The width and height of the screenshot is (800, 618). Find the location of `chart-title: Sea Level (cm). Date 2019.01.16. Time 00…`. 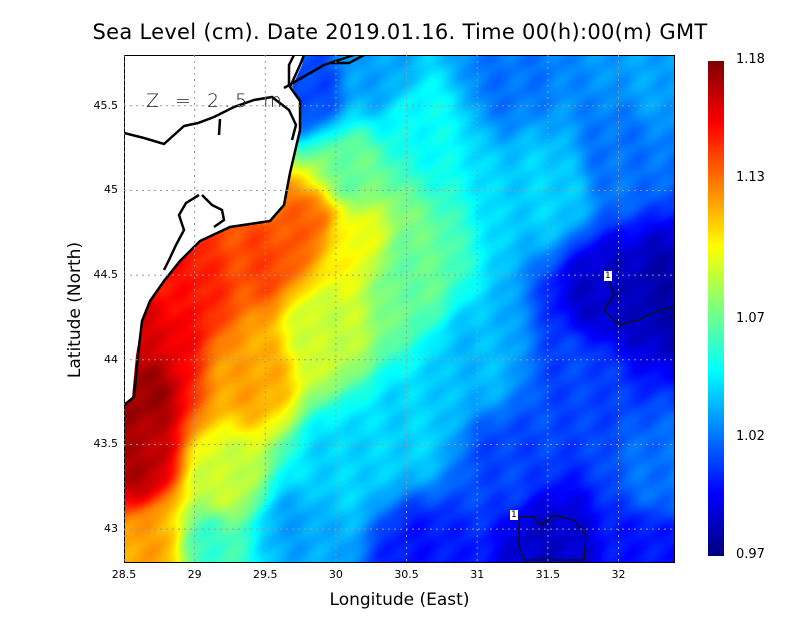

chart-title: Sea Level (cm). Date 2019.01.16. Time 00… is located at coordinates (400, 32).